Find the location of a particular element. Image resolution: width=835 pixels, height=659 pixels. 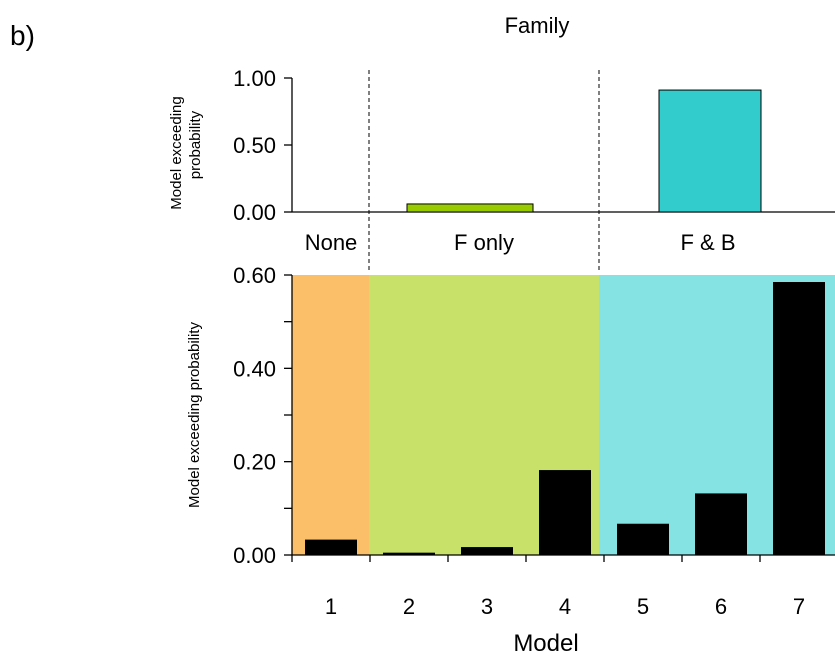

family-label: None is located at coordinates (331, 242).